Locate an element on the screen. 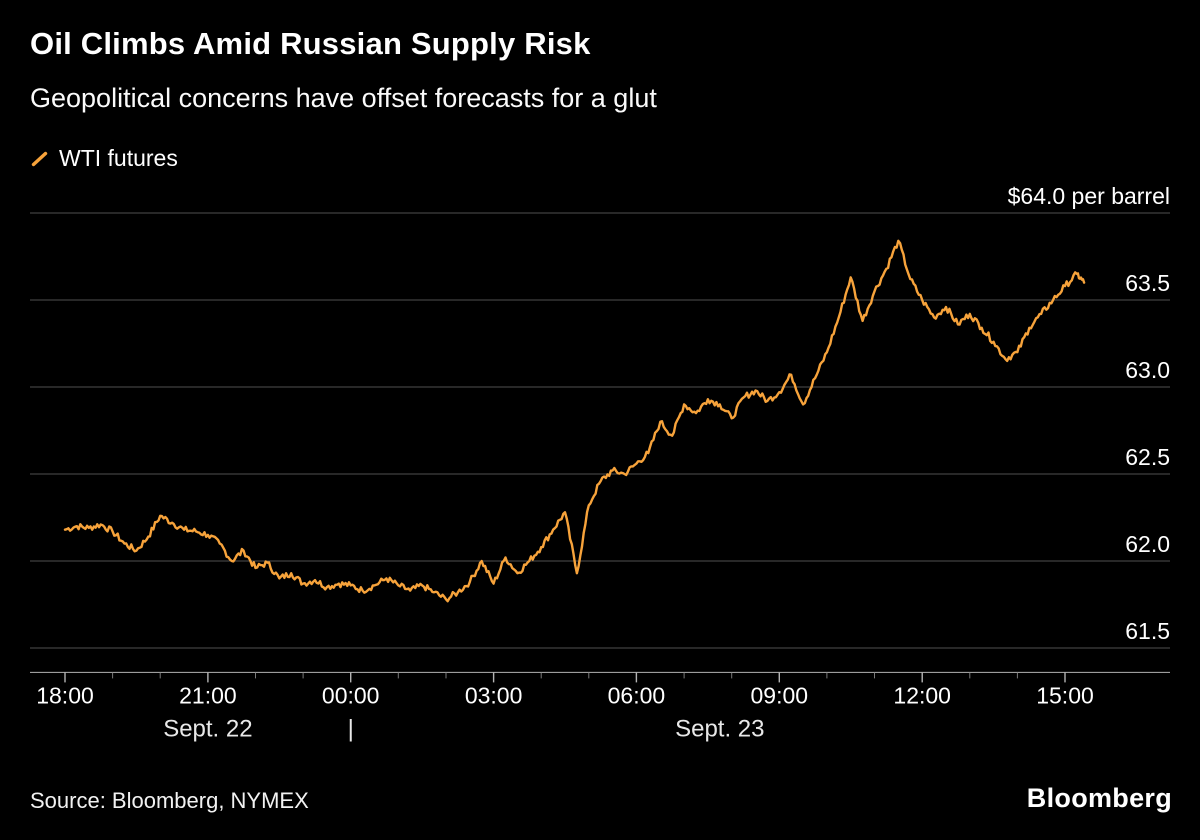 The height and width of the screenshot is (840, 1200). x-tick-label: 15:00 is located at coordinates (1065, 695).